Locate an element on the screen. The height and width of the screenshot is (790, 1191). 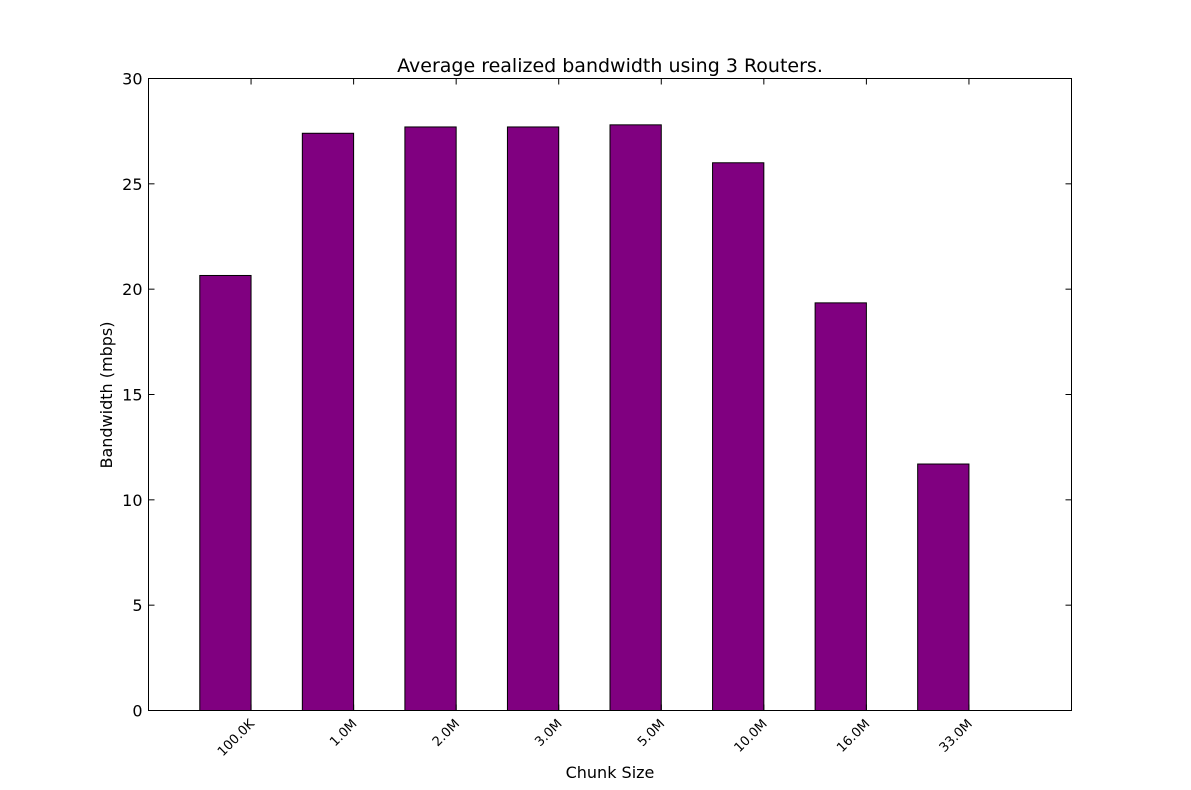
bar-10.0M is located at coordinates (738, 436).